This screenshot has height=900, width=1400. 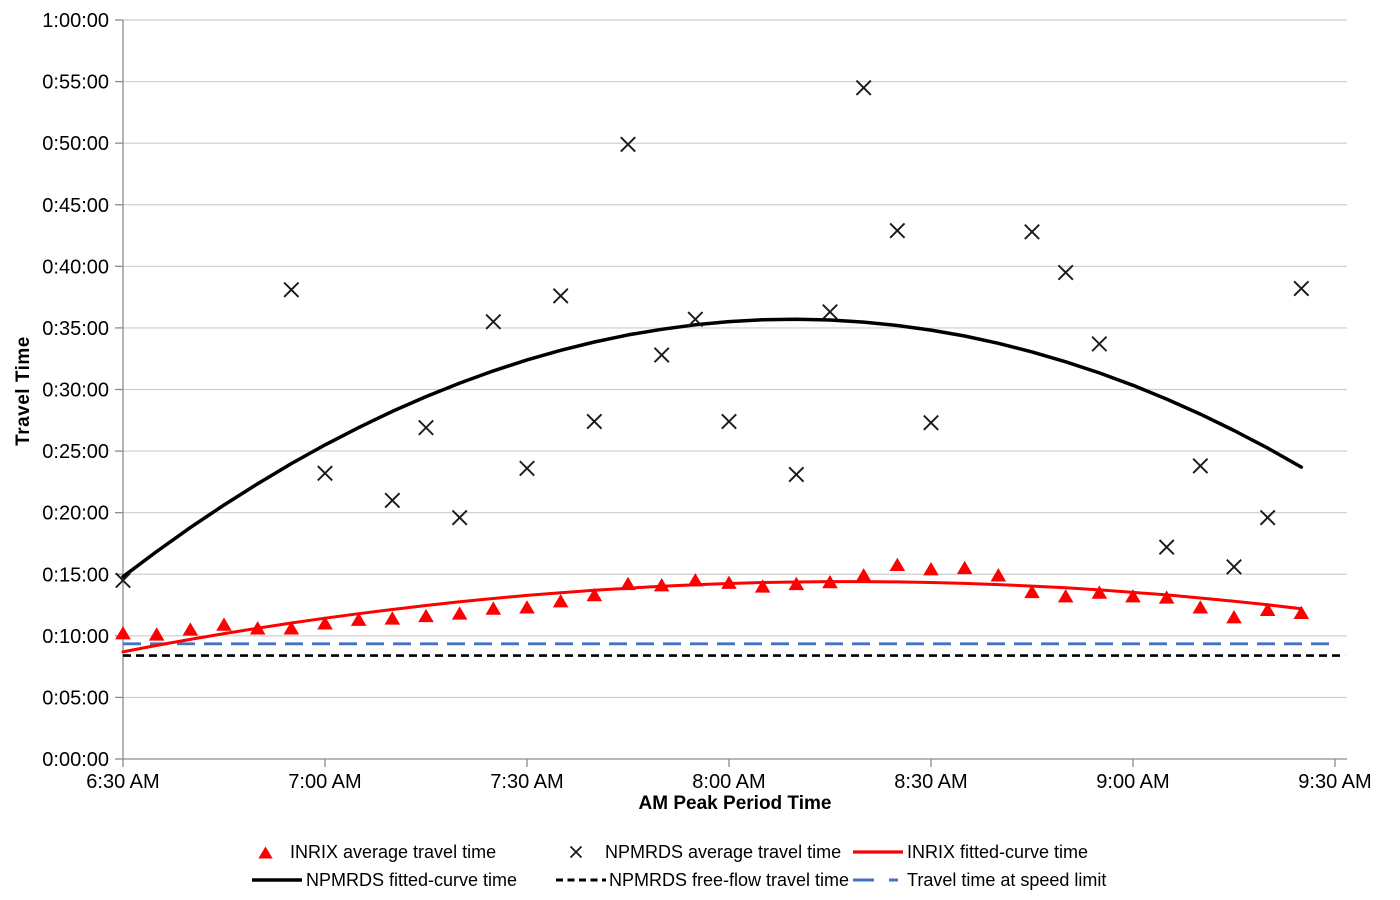 I want to click on y-tick-label: 0:50:00, so click(x=75, y=144).